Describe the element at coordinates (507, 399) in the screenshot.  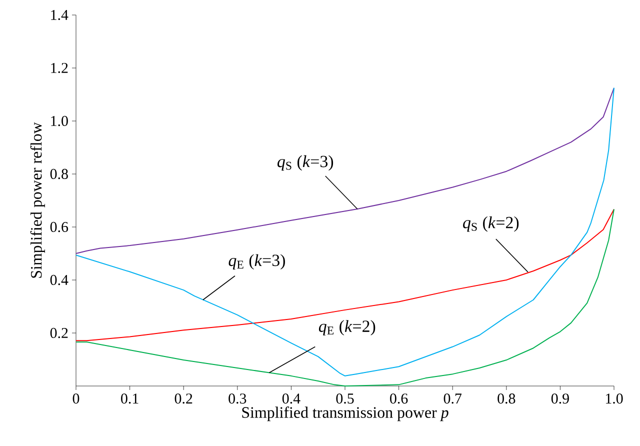
I see `x-tick-label: 0.8` at that location.